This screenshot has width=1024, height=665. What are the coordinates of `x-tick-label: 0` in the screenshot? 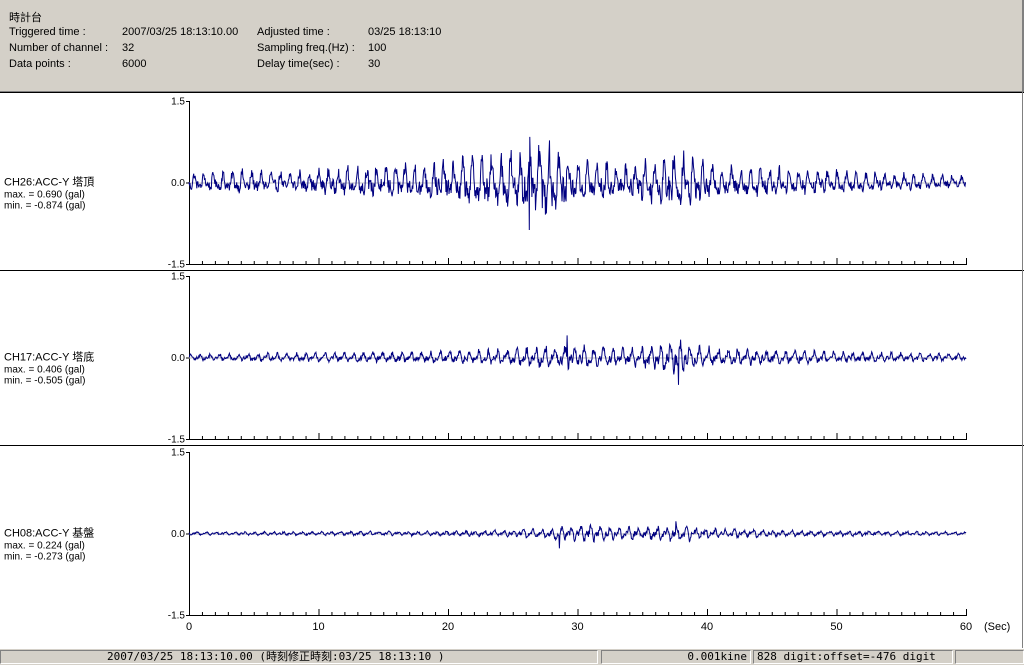 It's located at (189, 627).